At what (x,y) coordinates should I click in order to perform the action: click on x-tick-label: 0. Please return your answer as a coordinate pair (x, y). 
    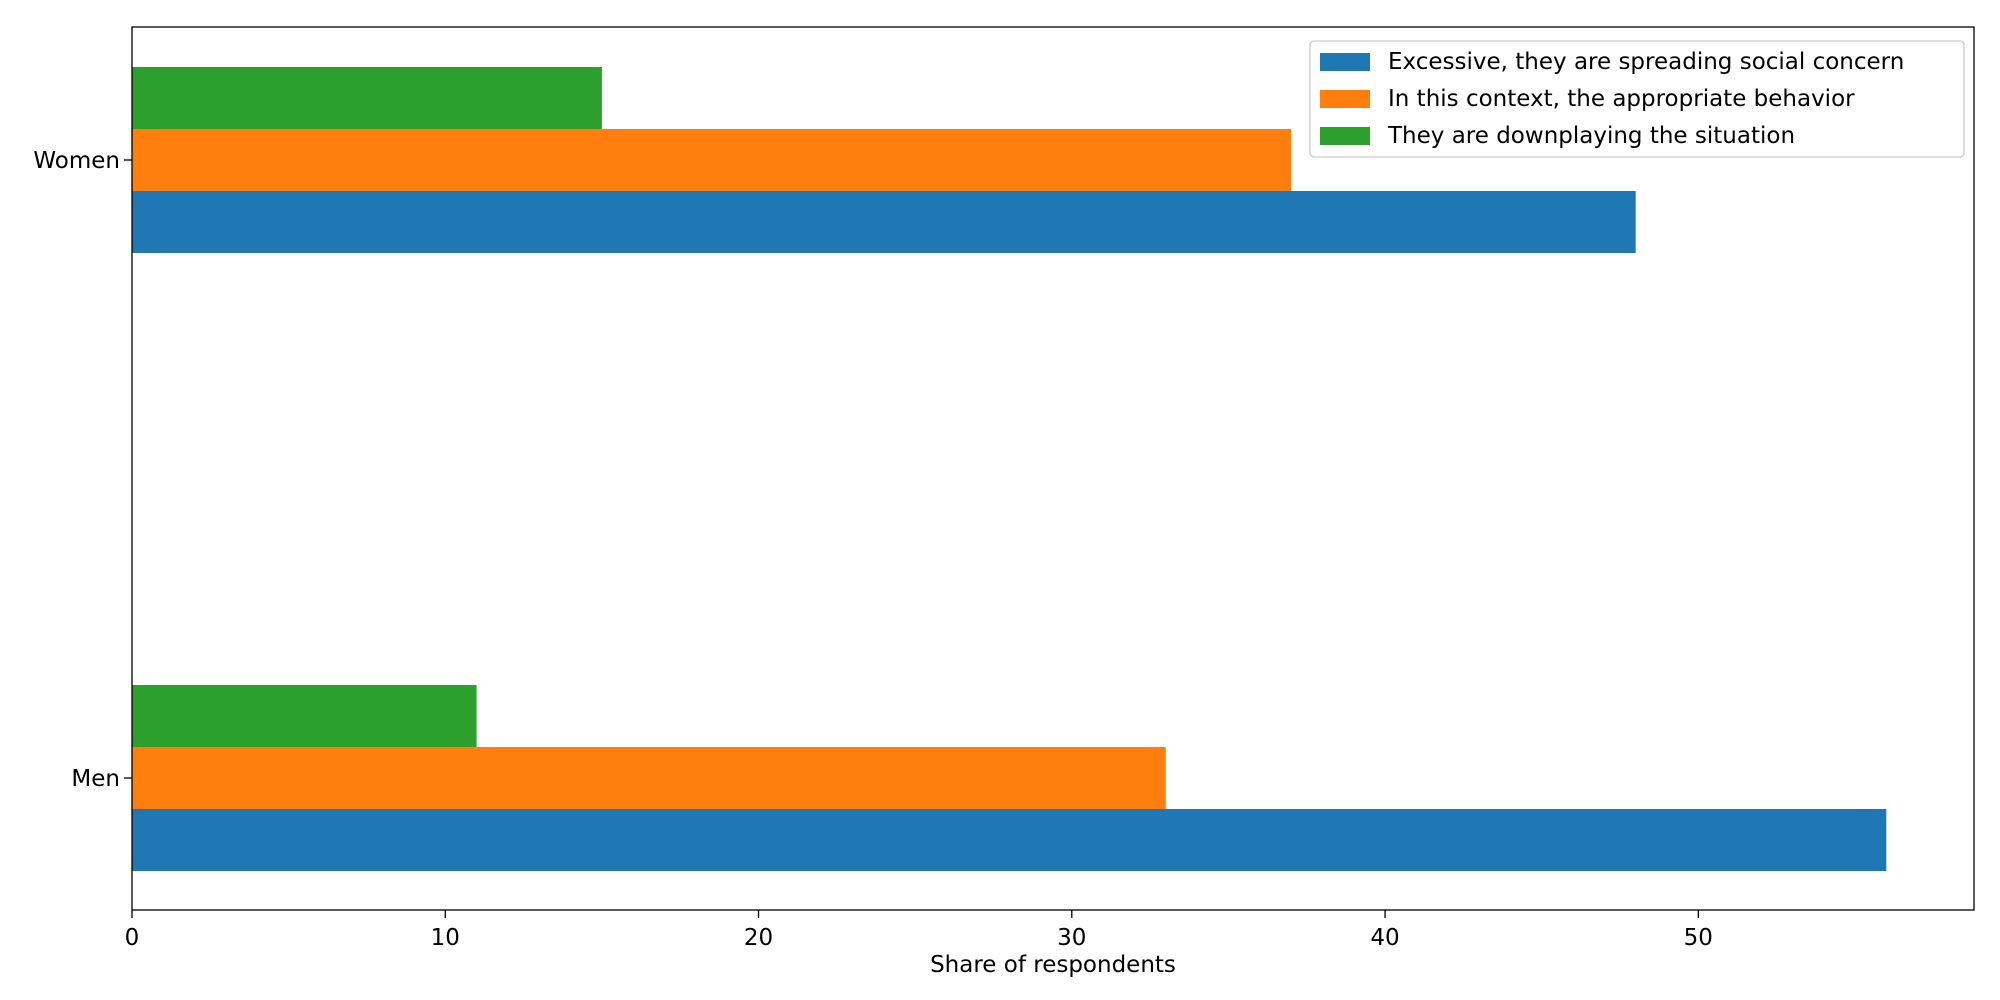
    Looking at the image, I should click on (132, 938).